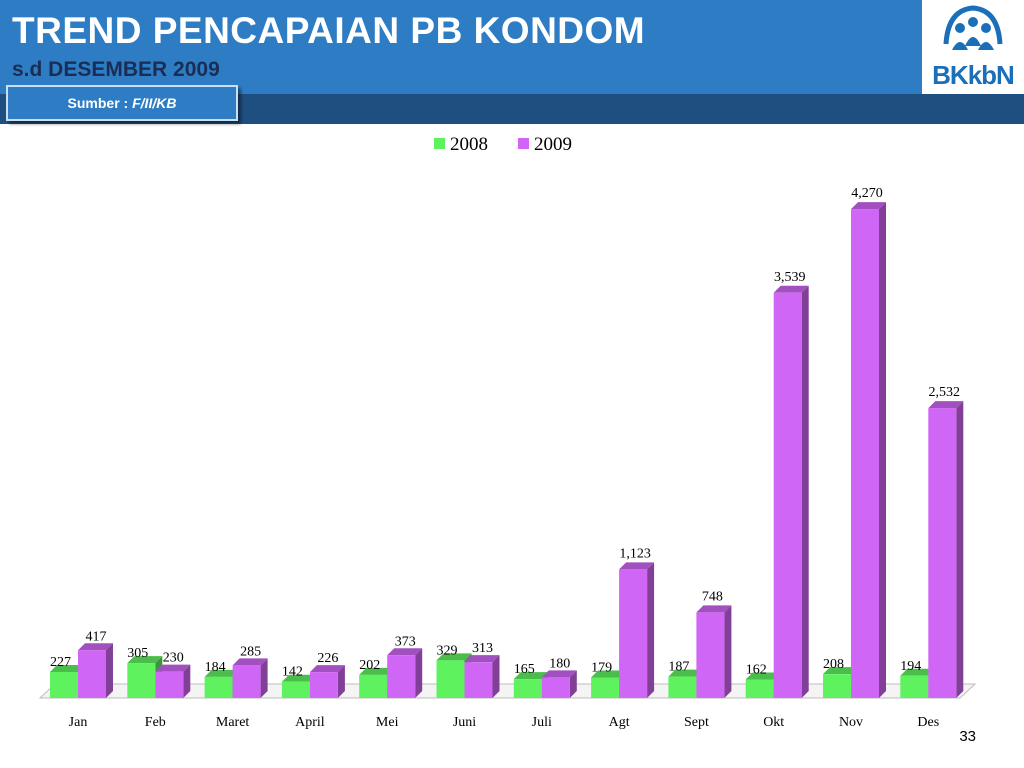  I want to click on data-label: 417, so click(96, 636).